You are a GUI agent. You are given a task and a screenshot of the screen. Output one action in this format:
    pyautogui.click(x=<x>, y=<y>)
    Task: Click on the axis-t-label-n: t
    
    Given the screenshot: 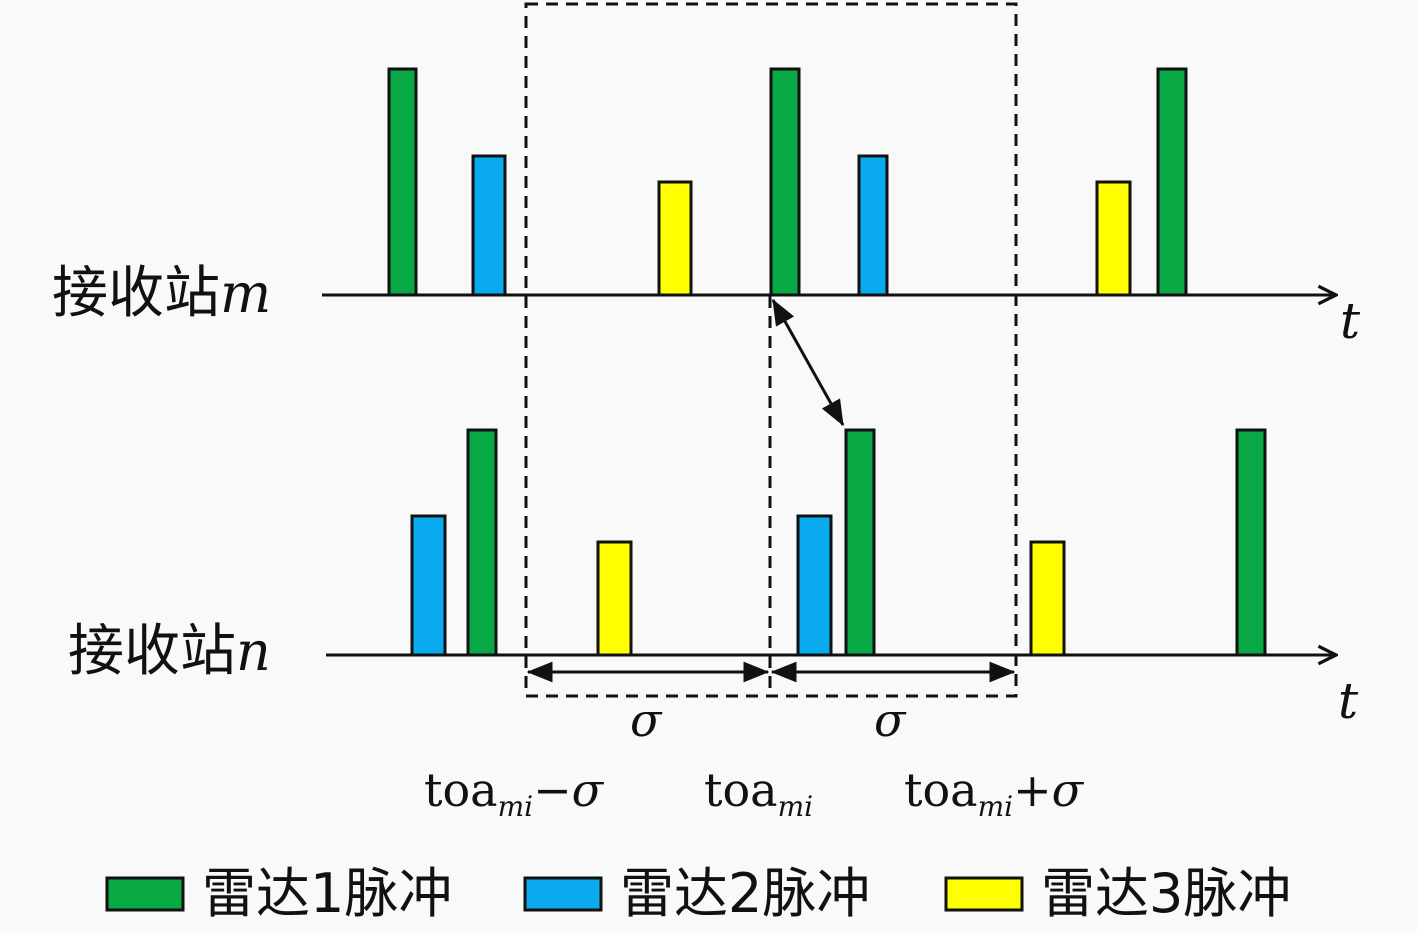 What is the action you would take?
    pyautogui.click(x=1348, y=701)
    